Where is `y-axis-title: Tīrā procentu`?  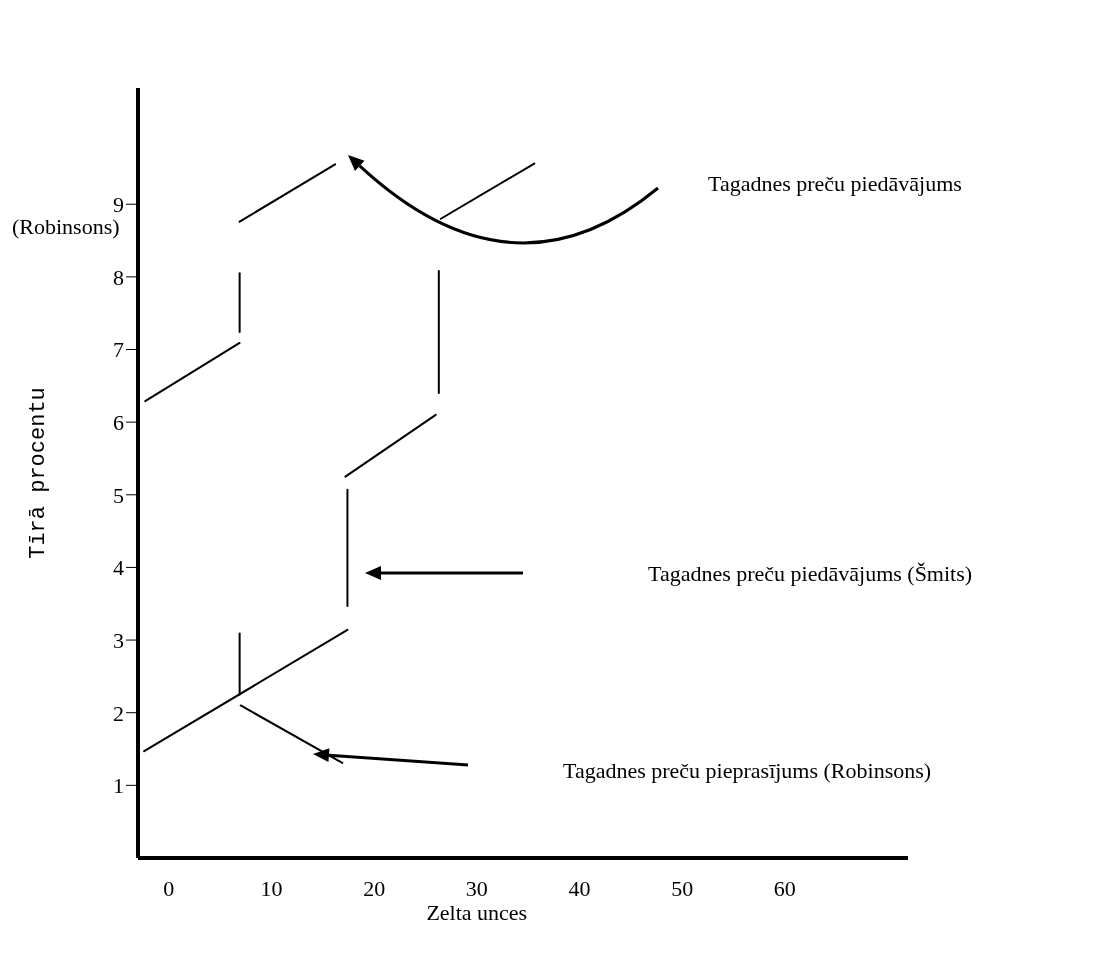 y-axis-title: Tīrā procentu is located at coordinates (38, 473).